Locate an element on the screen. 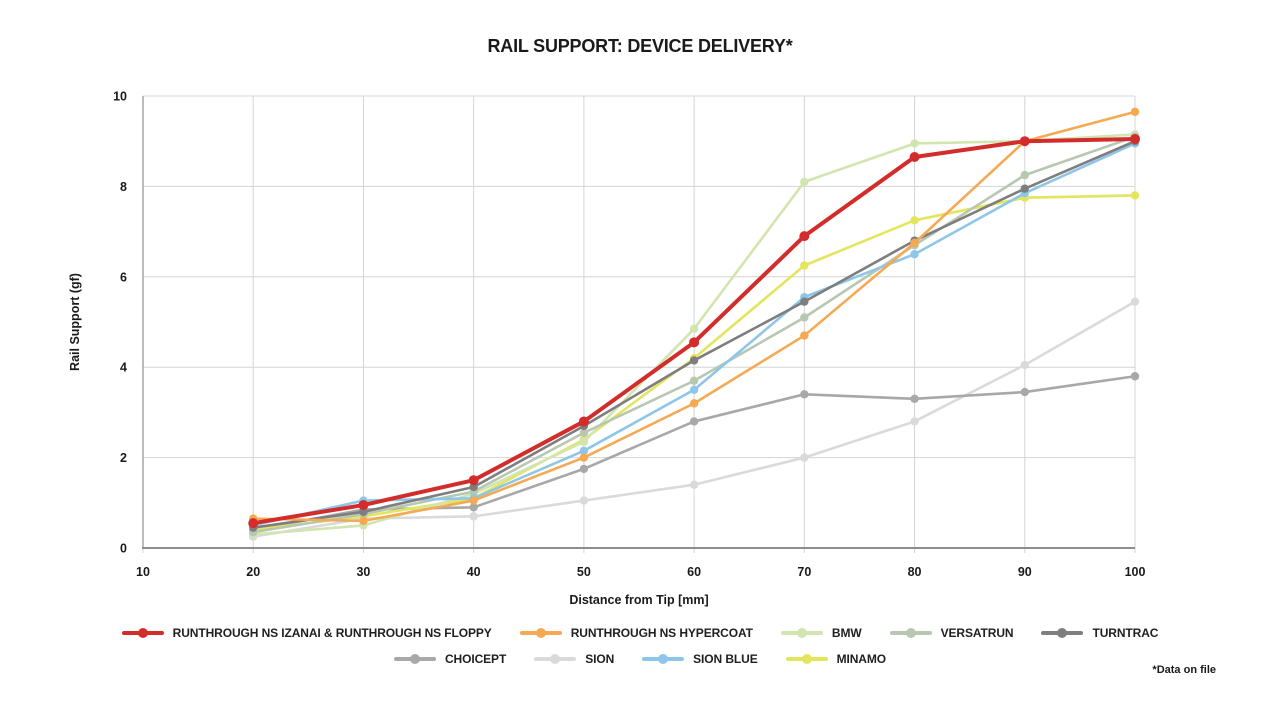 The height and width of the screenshot is (720, 1280). legend-item-versatrun: VERSATRUN is located at coordinates (951, 633).